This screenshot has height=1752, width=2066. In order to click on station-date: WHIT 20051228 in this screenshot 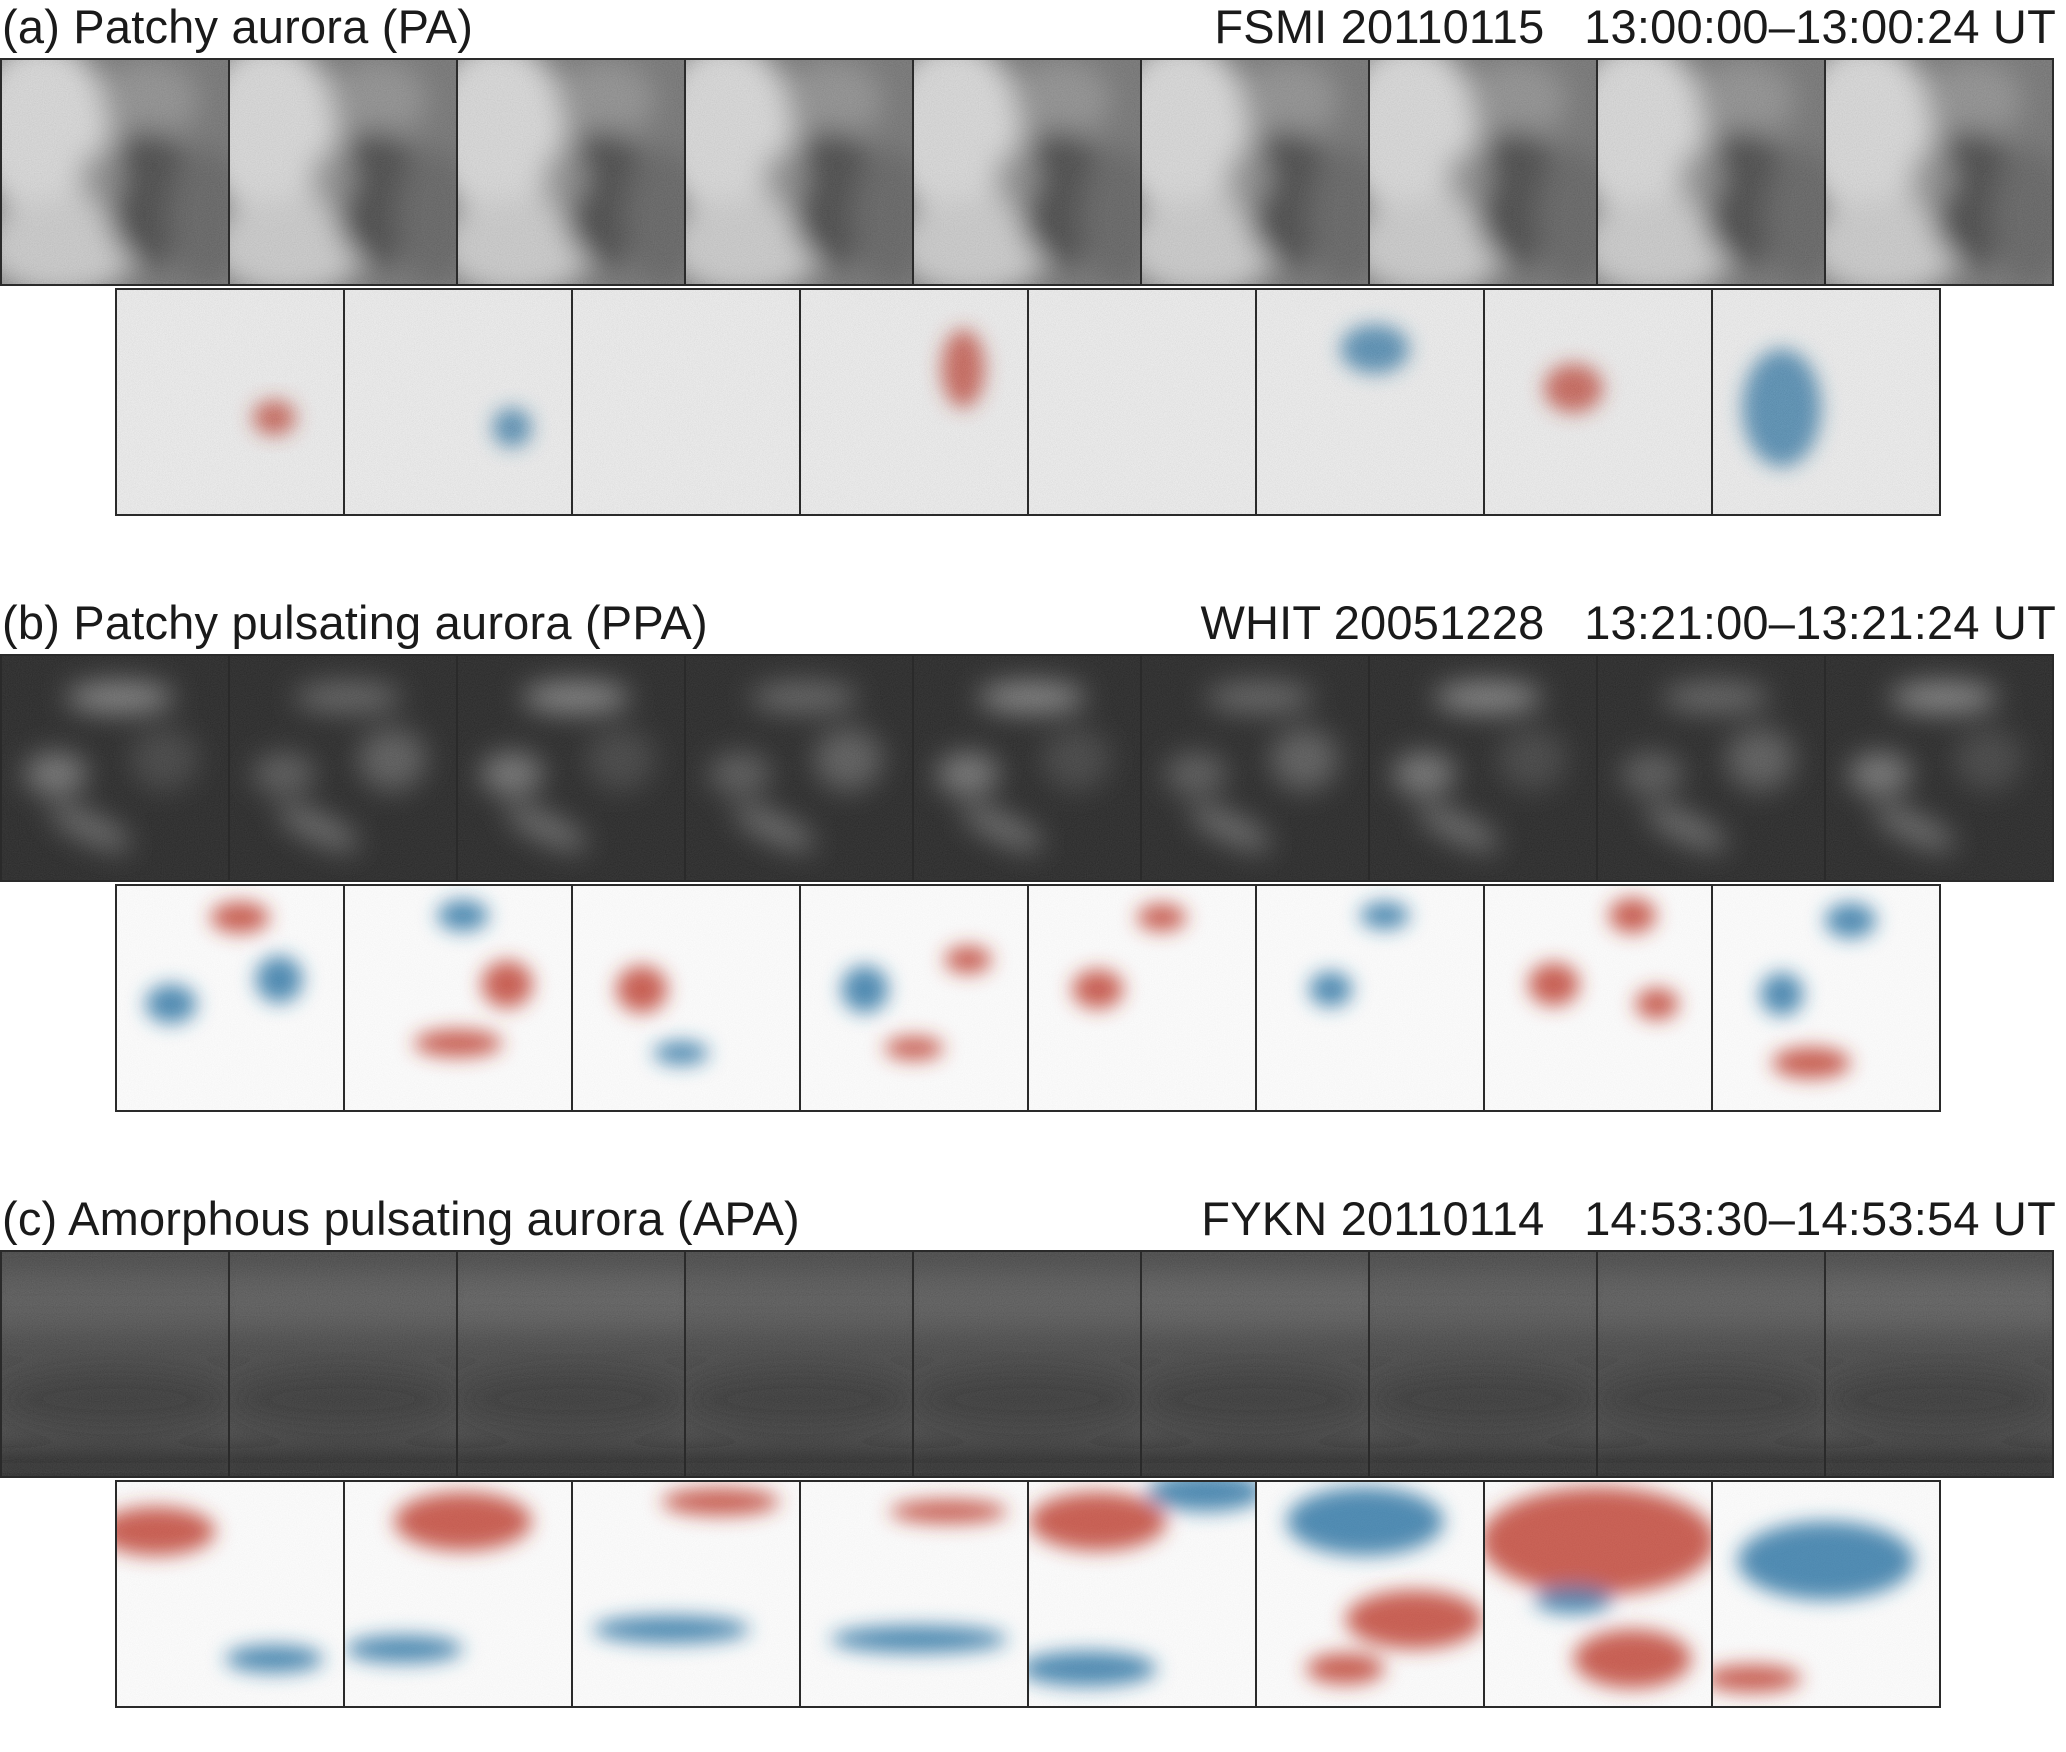, I will do `click(1372, 622)`.